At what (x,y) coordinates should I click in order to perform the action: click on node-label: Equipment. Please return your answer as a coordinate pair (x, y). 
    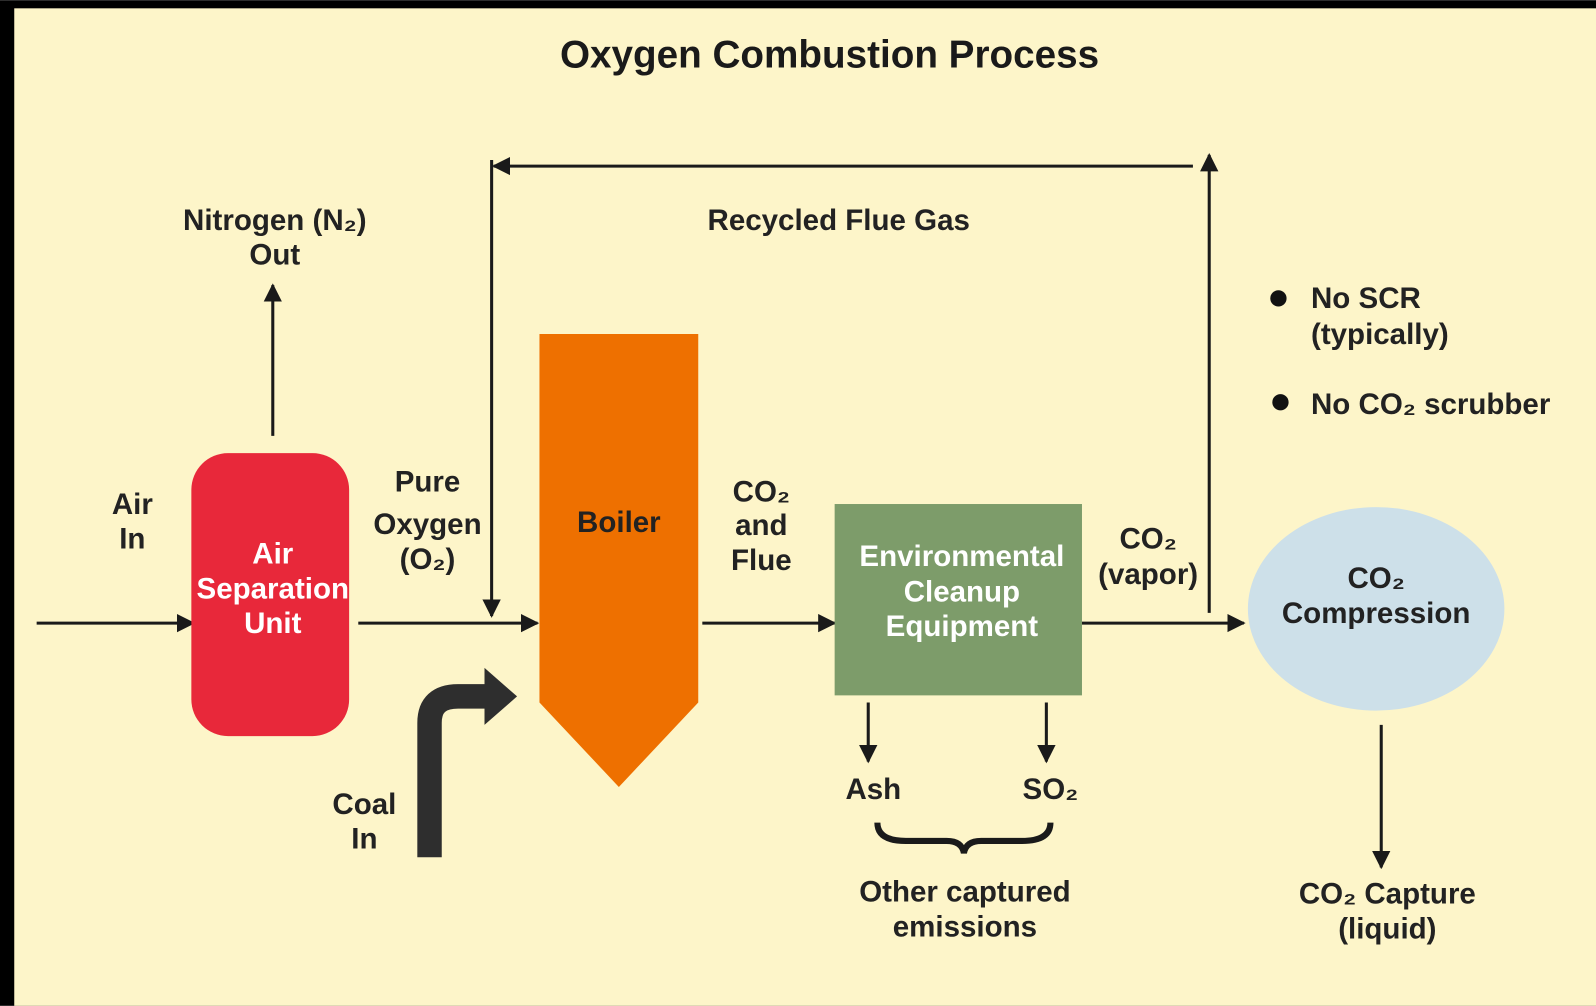
    Looking at the image, I should click on (962, 626).